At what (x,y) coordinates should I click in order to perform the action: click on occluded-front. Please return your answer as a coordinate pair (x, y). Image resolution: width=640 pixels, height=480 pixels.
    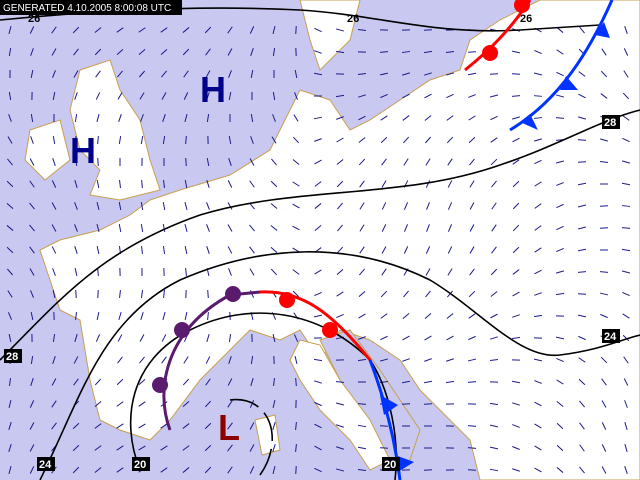
    Looking at the image, I should click on (211, 360).